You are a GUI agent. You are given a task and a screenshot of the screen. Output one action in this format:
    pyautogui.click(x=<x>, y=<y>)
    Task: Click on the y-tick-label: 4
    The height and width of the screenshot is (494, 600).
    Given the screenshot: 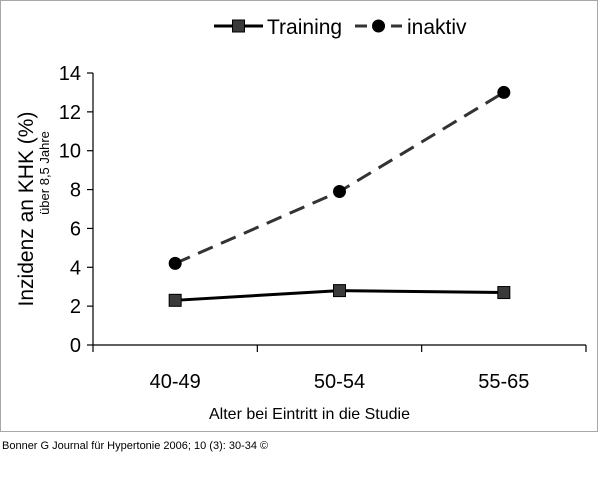 What is the action you would take?
    pyautogui.click(x=75, y=268)
    